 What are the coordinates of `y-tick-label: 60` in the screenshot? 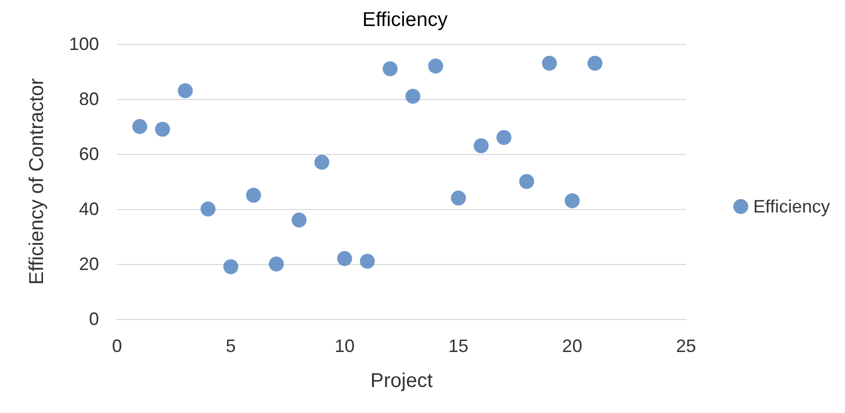 It's located at (88, 154).